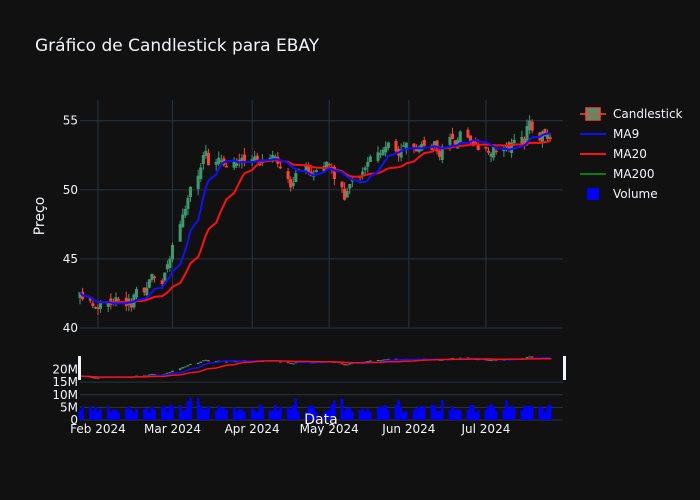 Image resolution: width=700 pixels, height=500 pixels. I want to click on legend: Candlestick MA9 MA20 MA200 Volume, so click(631, 154).